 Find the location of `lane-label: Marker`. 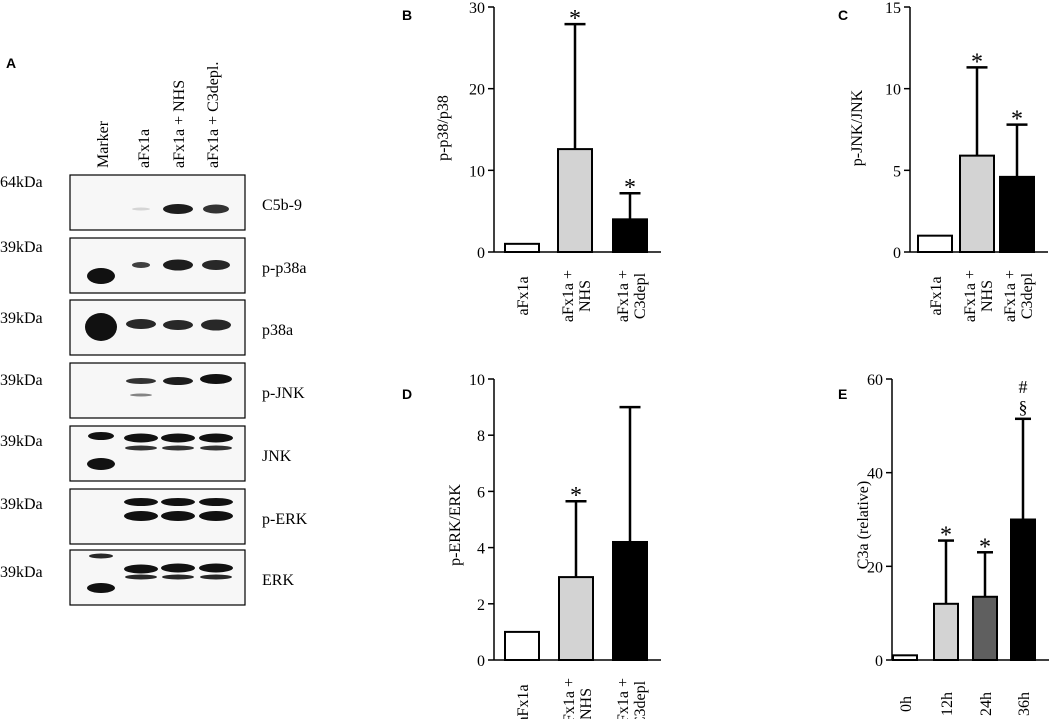

lane-label: Marker is located at coordinates (103, 144).